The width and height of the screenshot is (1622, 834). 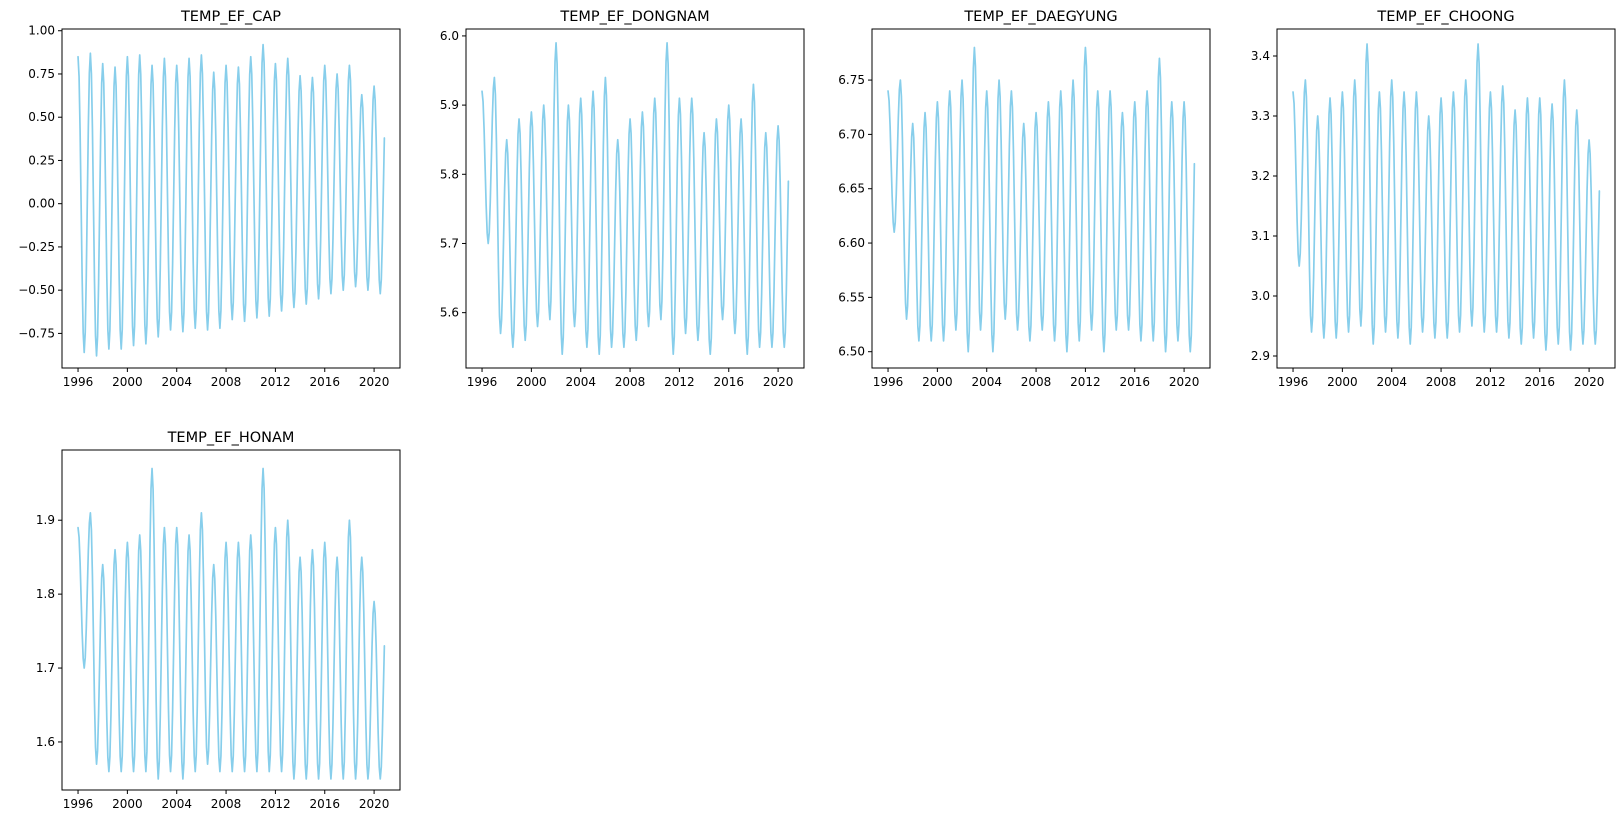 I want to click on y-tick-label: −0.25, so click(x=36, y=247).